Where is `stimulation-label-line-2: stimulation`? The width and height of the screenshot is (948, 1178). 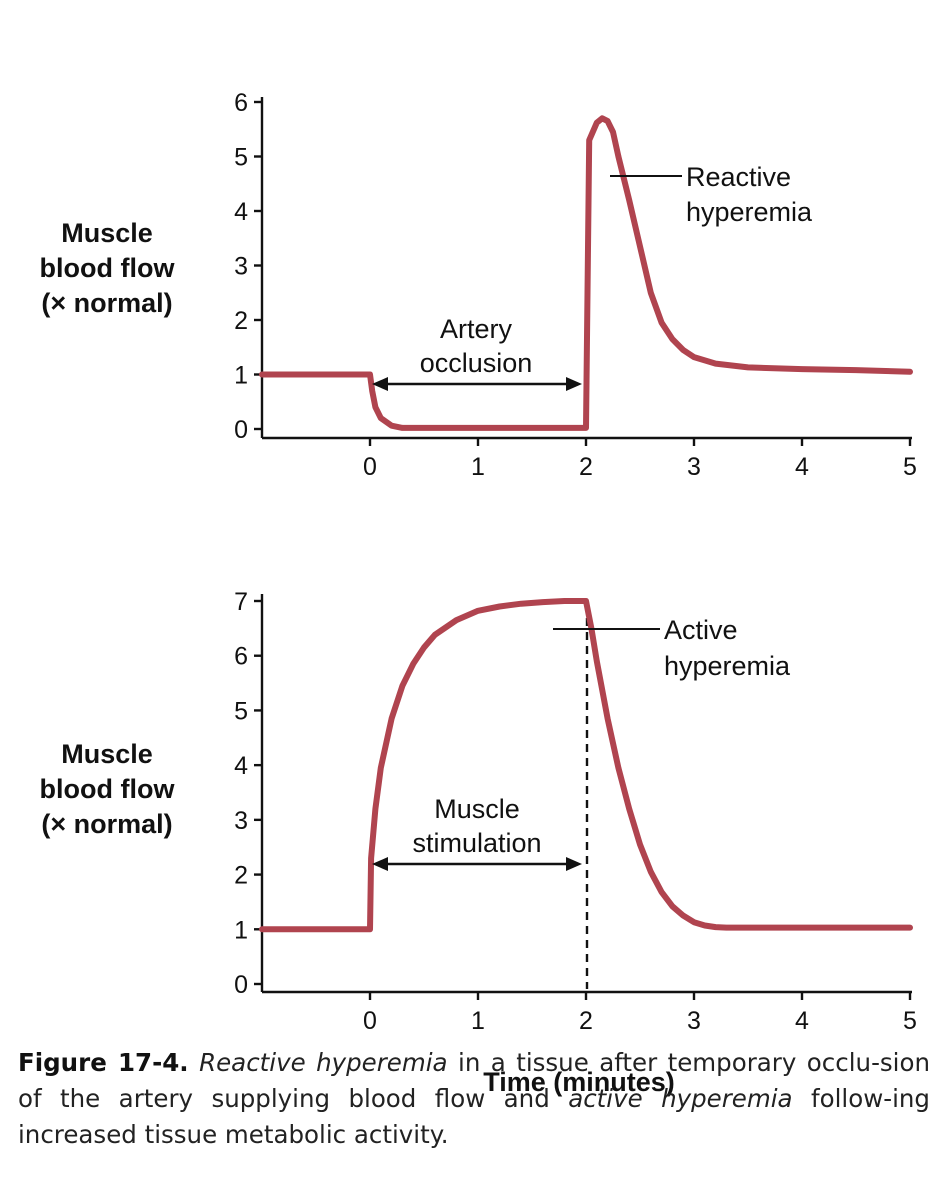
stimulation-label-line-2: stimulation is located at coordinates (476, 843).